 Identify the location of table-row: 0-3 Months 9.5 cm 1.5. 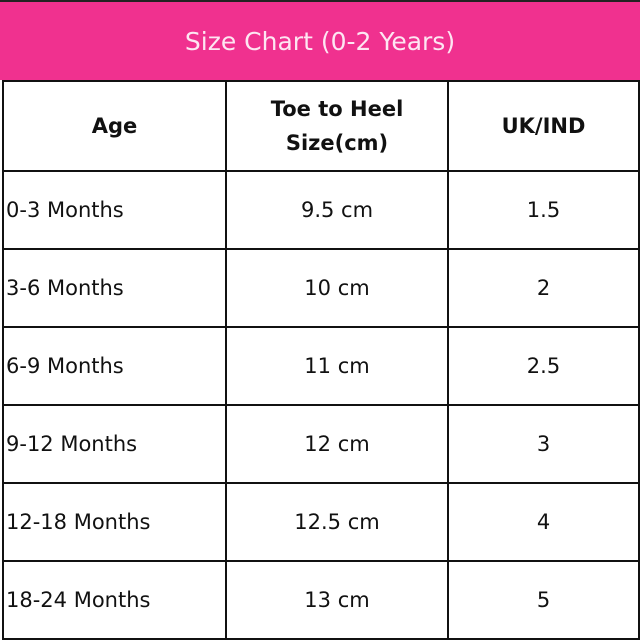
(321, 210).